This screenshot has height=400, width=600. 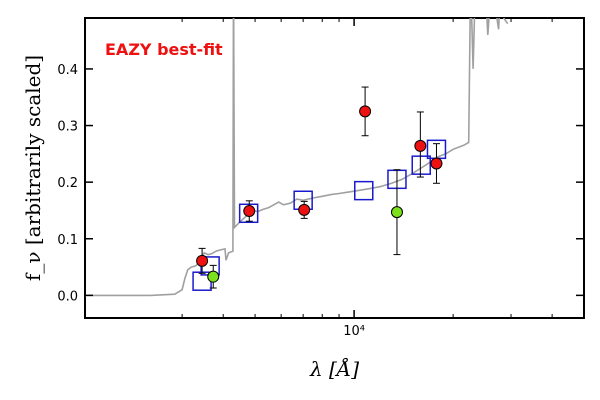 What do you see at coordinates (33, 168) in the screenshot?
I see `y-axis-label: f_ν [arbitrarily scaled]` at bounding box center [33, 168].